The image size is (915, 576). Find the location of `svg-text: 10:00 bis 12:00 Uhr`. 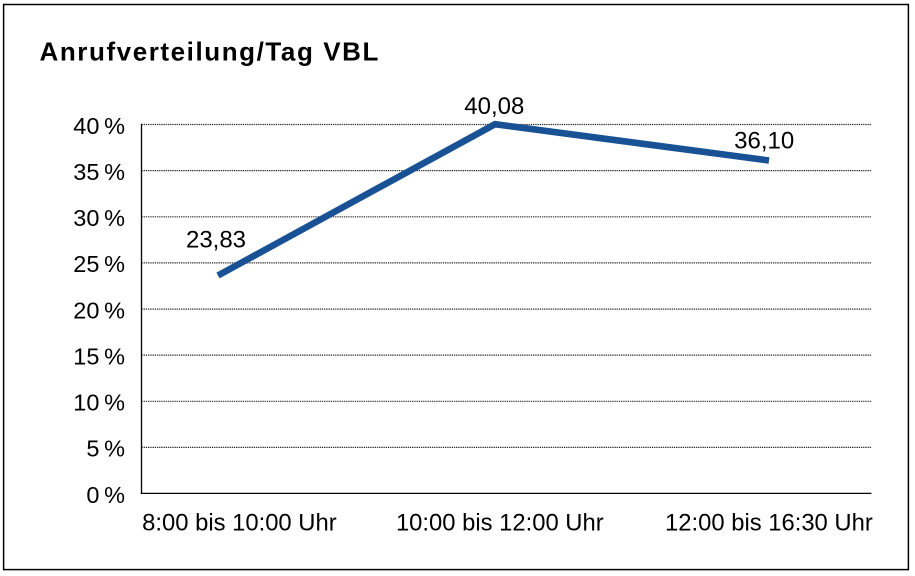

svg-text: 10:00 bis 12:00 Uhr is located at coordinates (500, 523).